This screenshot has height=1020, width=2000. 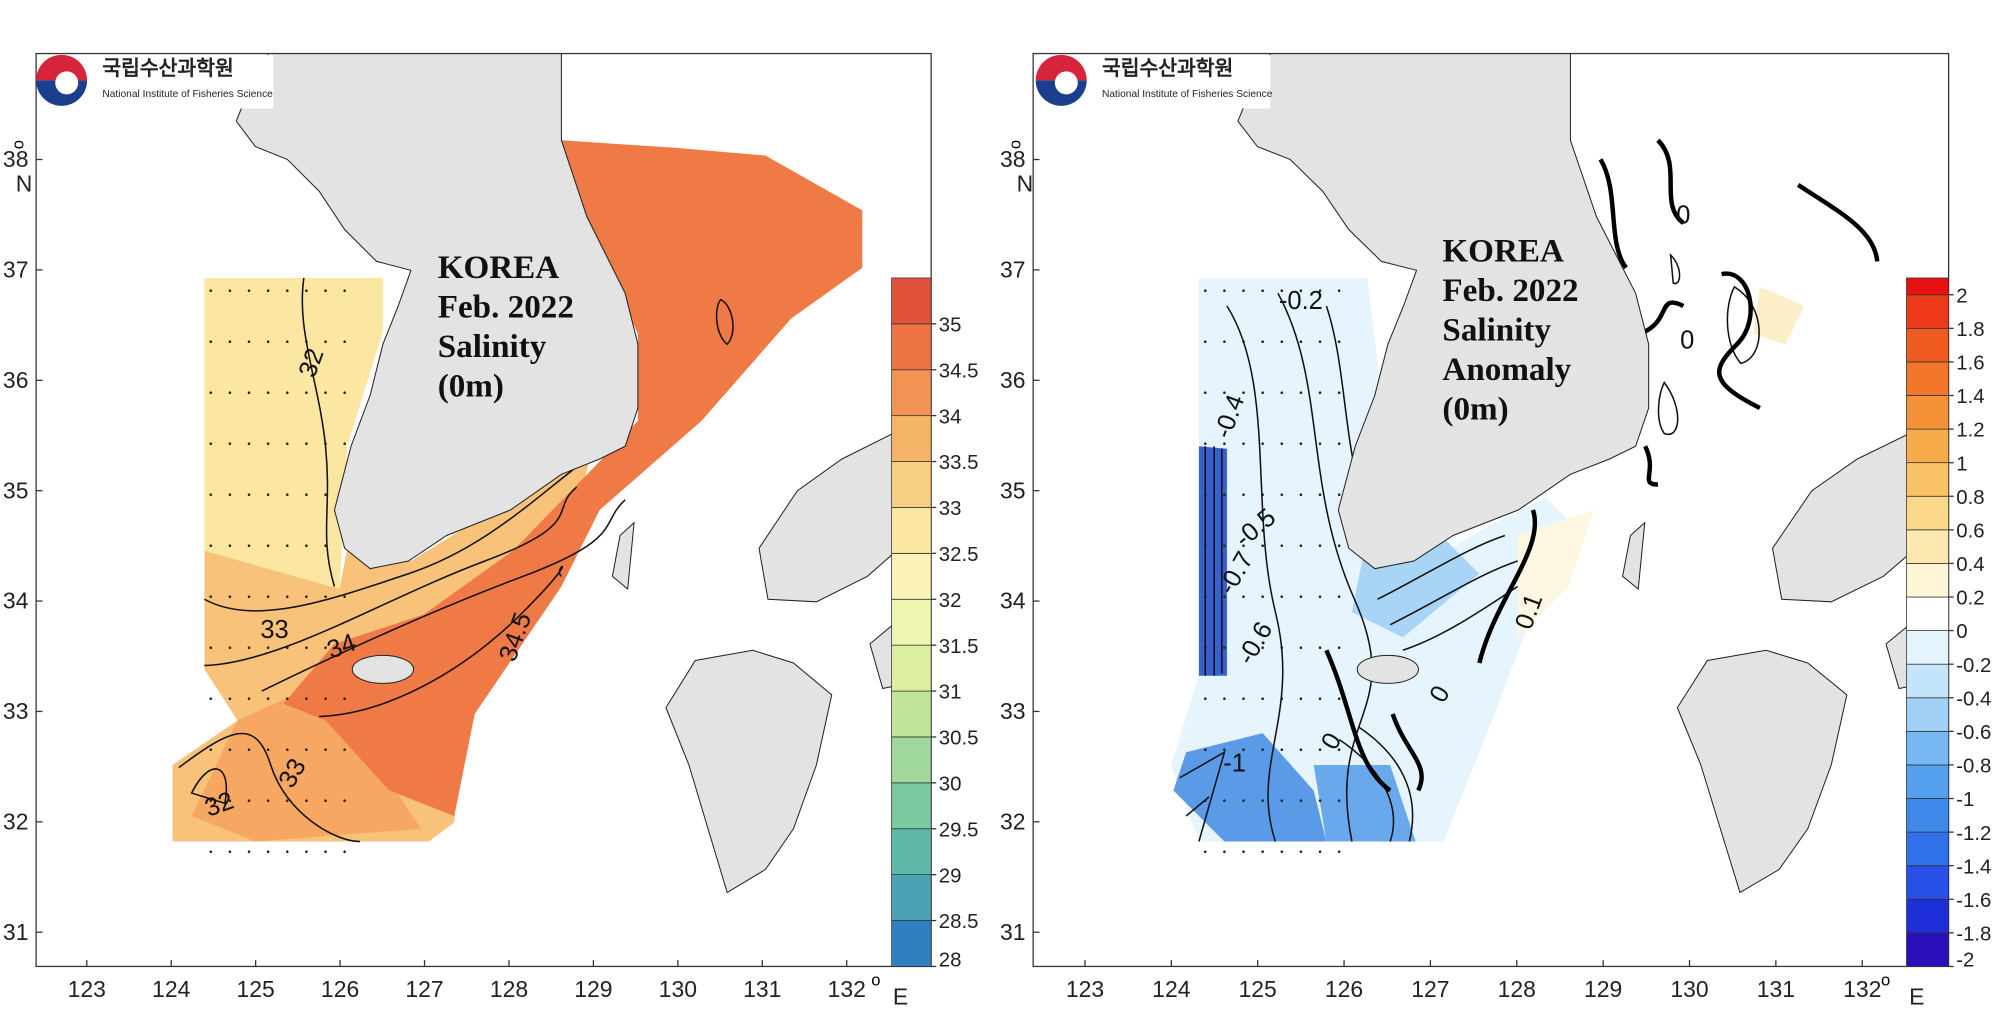 I want to click on y-tick-label: 35, so click(x=16, y=490).